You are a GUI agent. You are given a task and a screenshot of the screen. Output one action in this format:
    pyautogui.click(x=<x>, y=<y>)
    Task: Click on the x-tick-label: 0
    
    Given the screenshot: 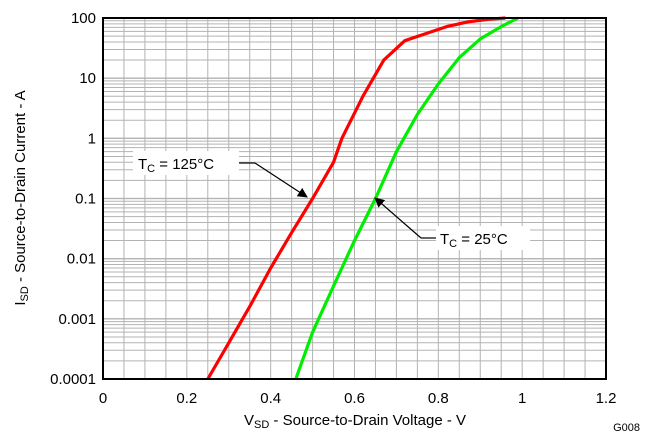 What is the action you would take?
    pyautogui.click(x=103, y=398)
    